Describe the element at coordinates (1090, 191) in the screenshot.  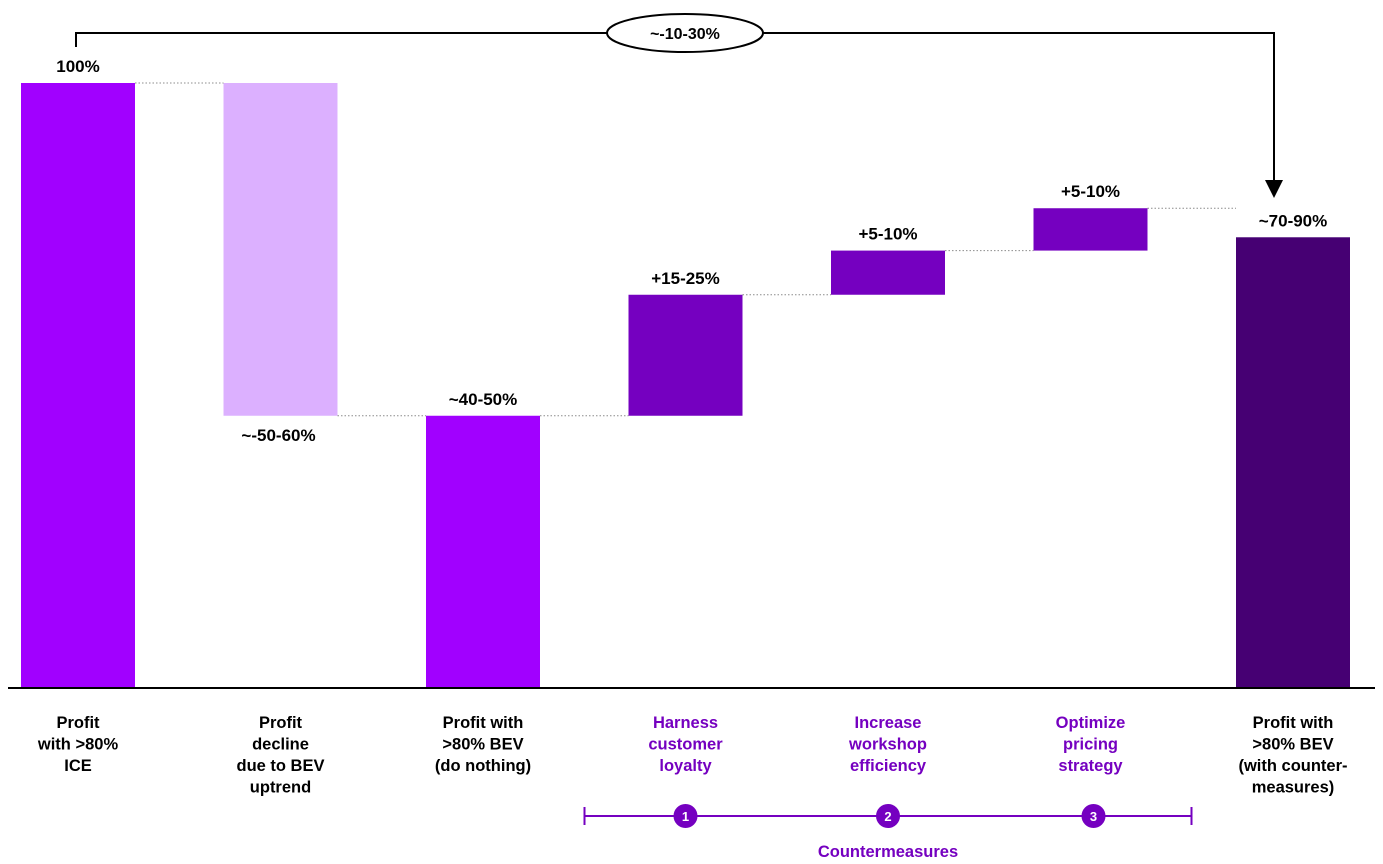
I see `value-label-6: +5-10%` at that location.